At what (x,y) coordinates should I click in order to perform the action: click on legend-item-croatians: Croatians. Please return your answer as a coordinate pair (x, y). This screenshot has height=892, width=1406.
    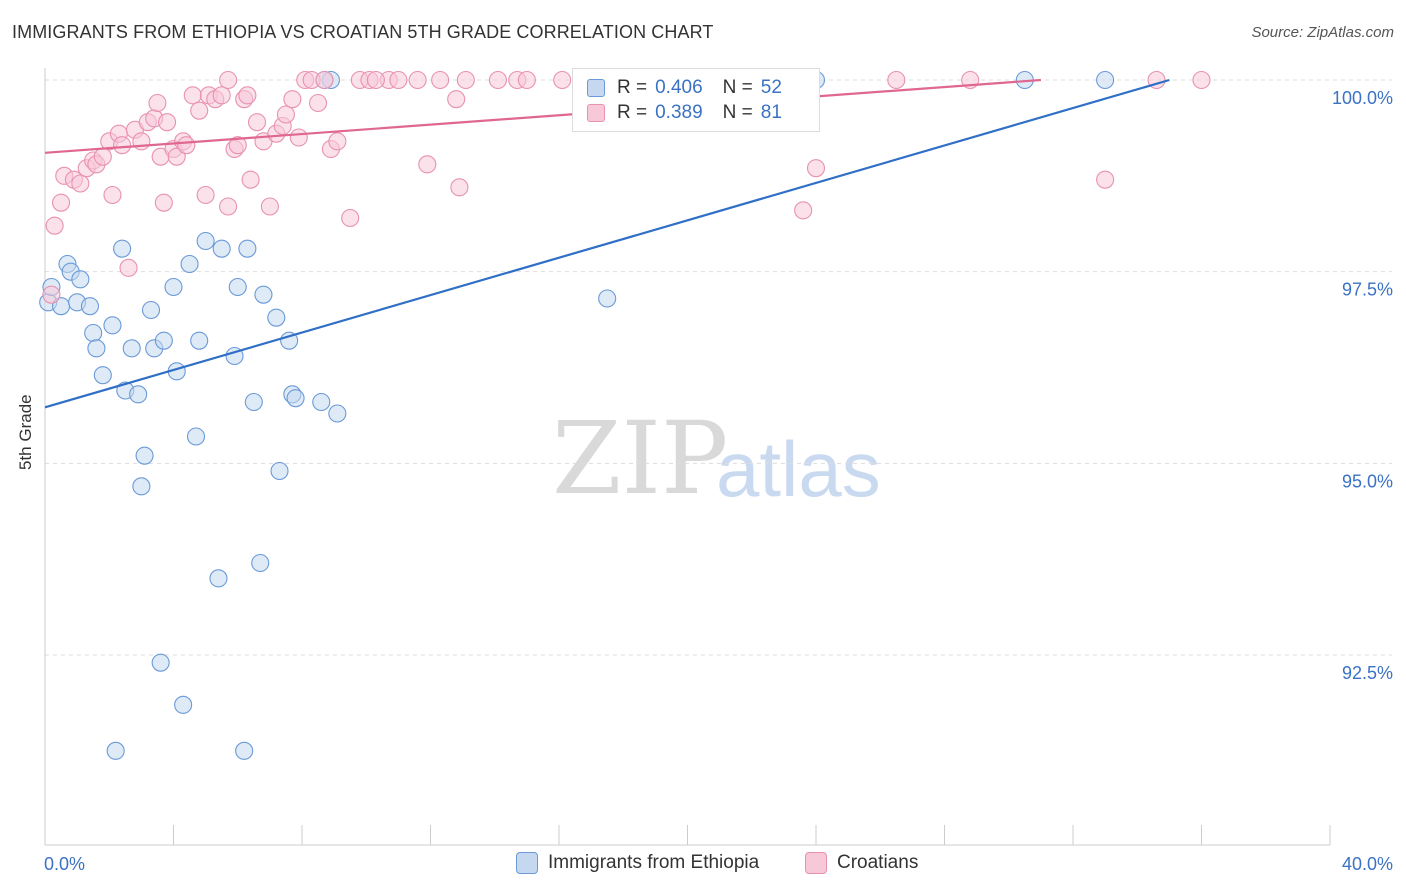
    Looking at the image, I should click on (861, 863).